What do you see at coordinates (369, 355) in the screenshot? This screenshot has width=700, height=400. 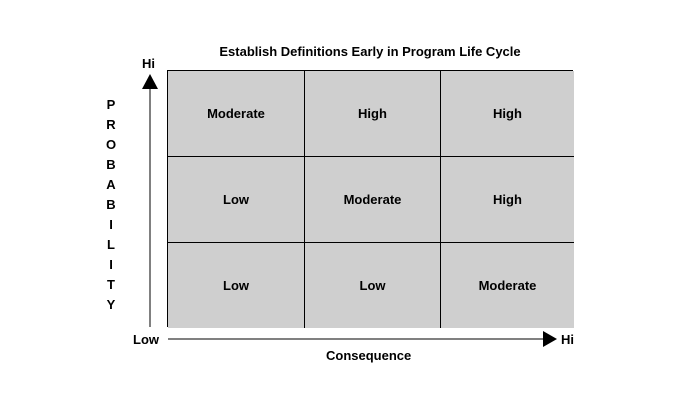 I see `x-axis-label: Consequence` at bounding box center [369, 355].